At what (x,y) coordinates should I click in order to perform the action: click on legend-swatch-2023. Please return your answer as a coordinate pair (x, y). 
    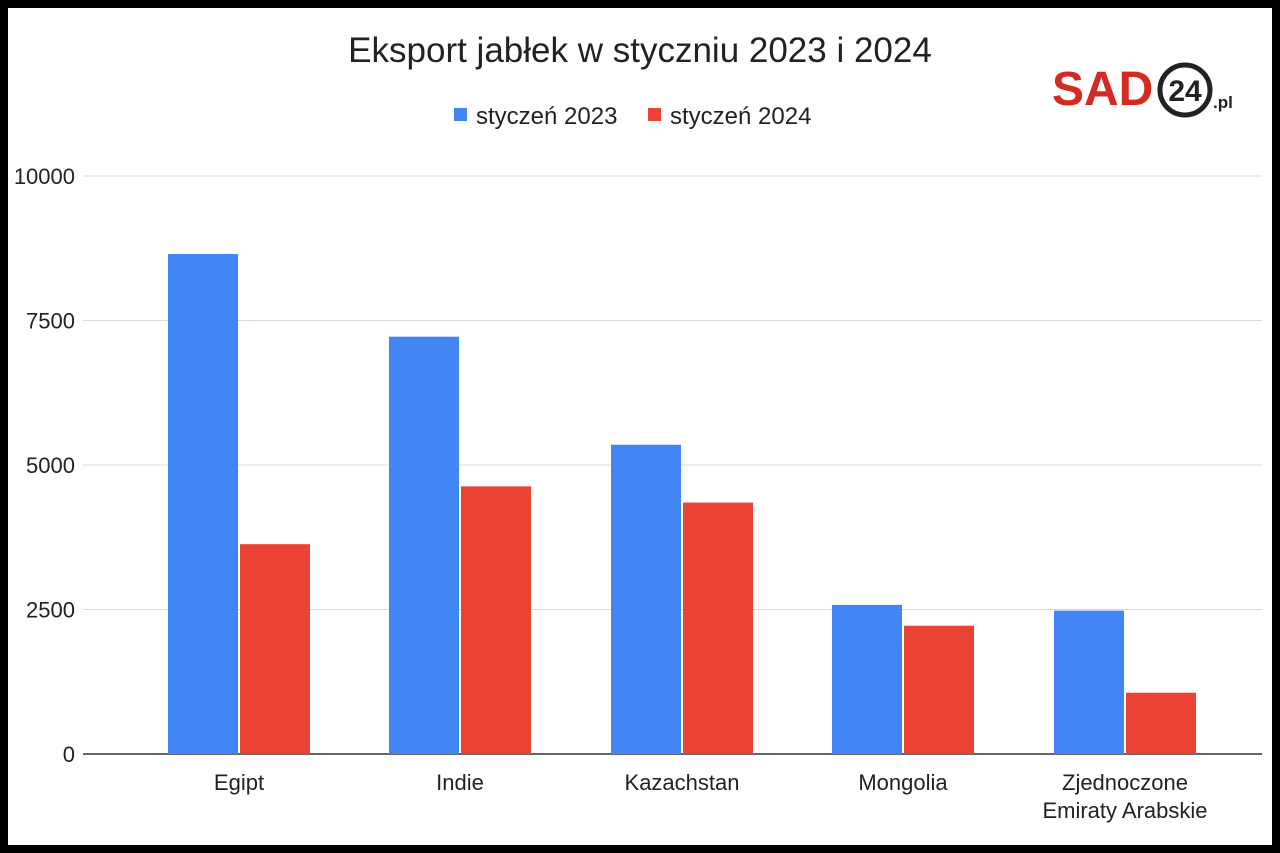
    Looking at the image, I should click on (460, 114).